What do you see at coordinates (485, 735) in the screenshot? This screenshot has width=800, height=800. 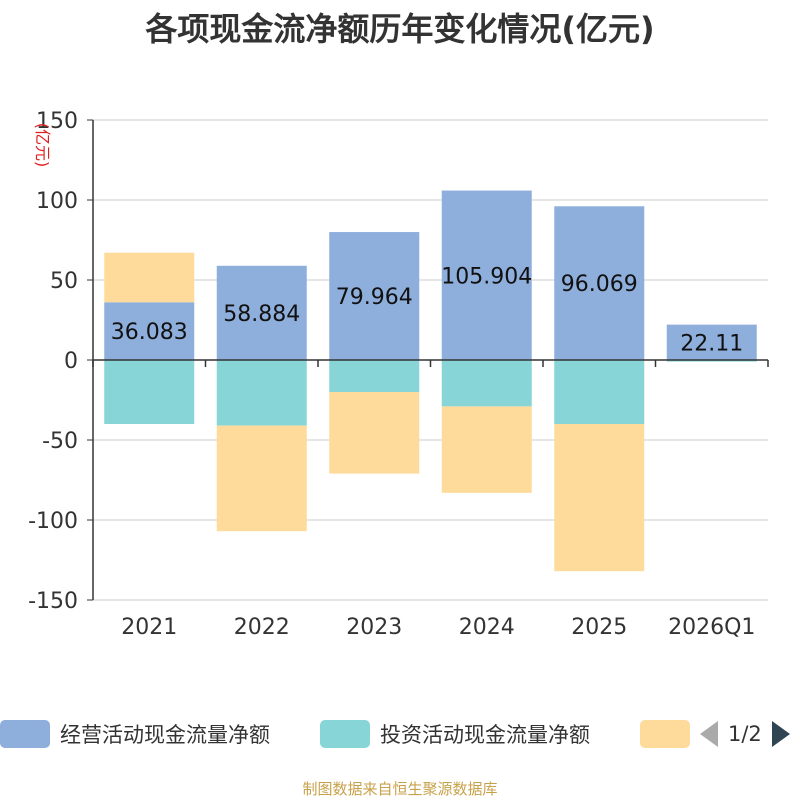 I see `legend-label-investing: 投资活动现金流量净额` at bounding box center [485, 735].